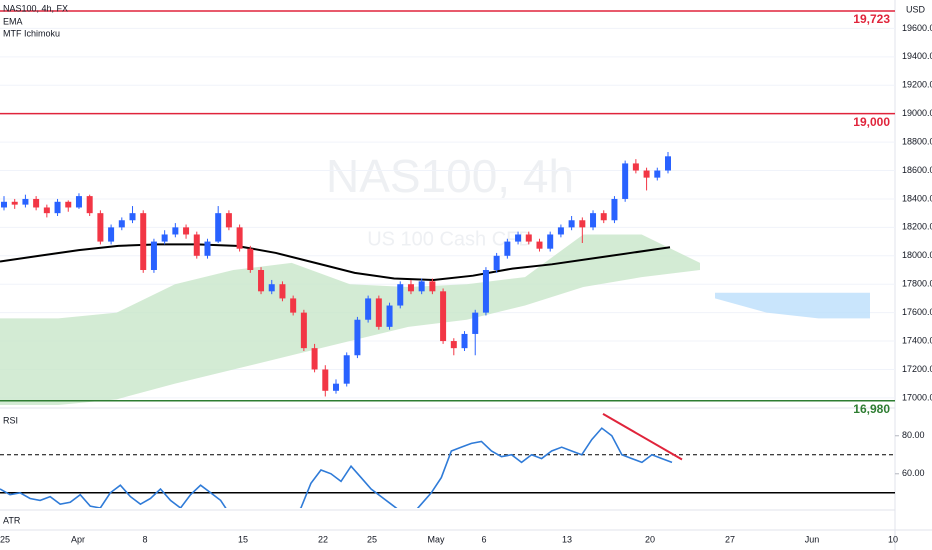 The width and height of the screenshot is (932, 550). What do you see at coordinates (916, 9) in the screenshot?
I see `currency: USD` at bounding box center [916, 9].